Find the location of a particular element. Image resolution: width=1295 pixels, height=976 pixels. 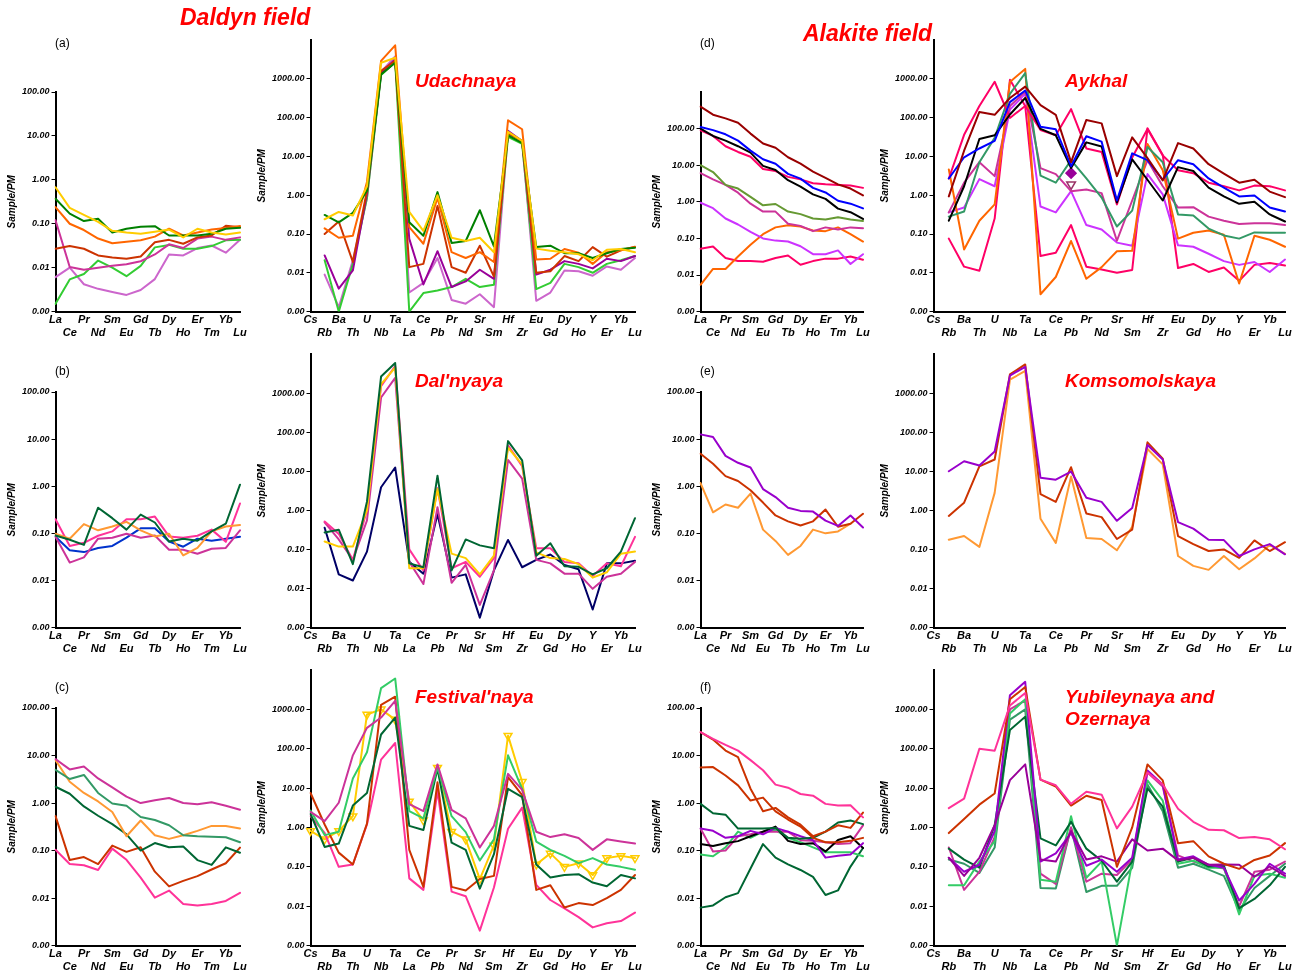

x-tick-label: Pb is located at coordinates (1071, 648).